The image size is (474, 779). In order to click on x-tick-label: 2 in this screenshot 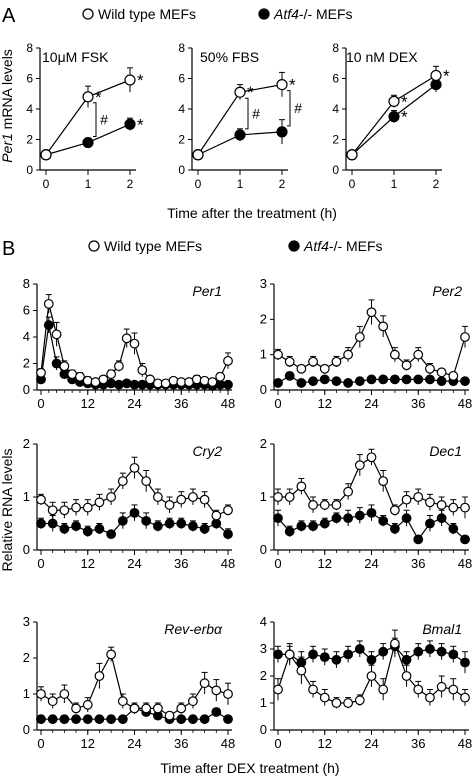, I will do `click(436, 184)`.